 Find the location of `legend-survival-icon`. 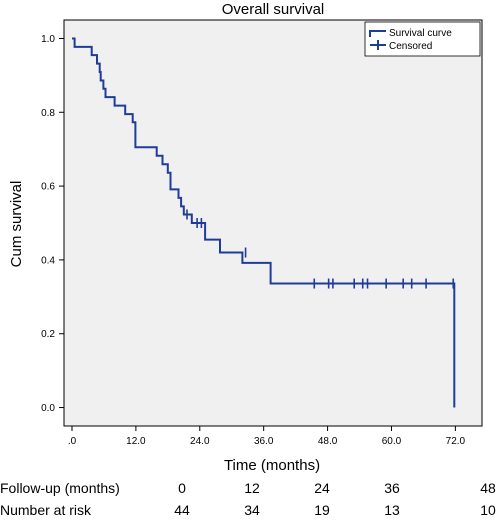

legend-survival-icon is located at coordinates (377, 33).